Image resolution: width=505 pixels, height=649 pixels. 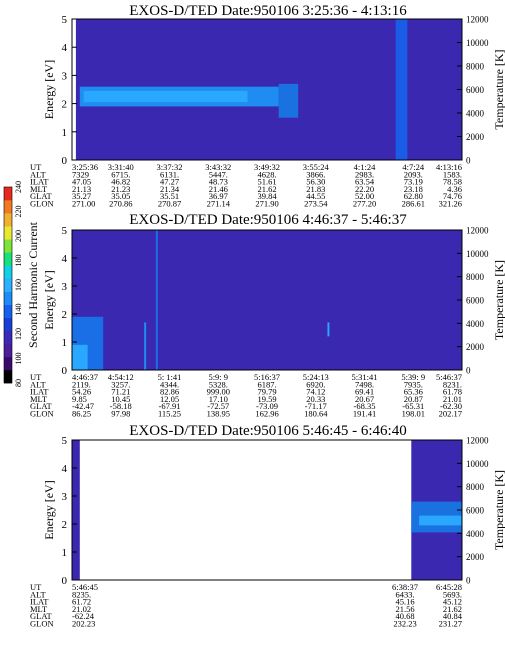 I want to click on panel-title: EXOS-D/TED Date:950106 4:46:37 - 5:46:37, so click(x=268, y=220).